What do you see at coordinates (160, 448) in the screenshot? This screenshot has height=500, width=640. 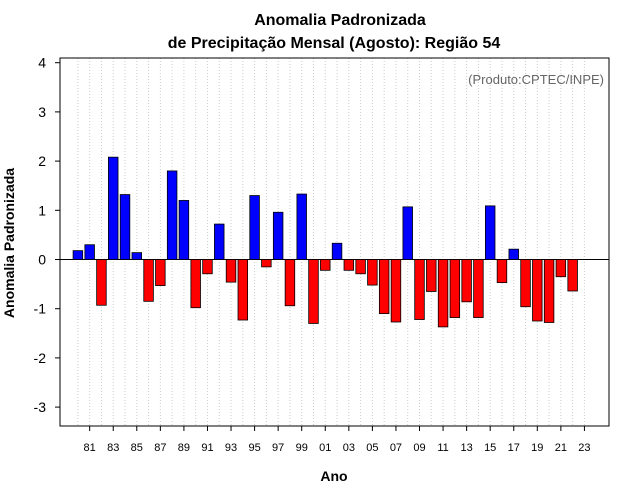 I see `x-tick-label: 87` at bounding box center [160, 448].